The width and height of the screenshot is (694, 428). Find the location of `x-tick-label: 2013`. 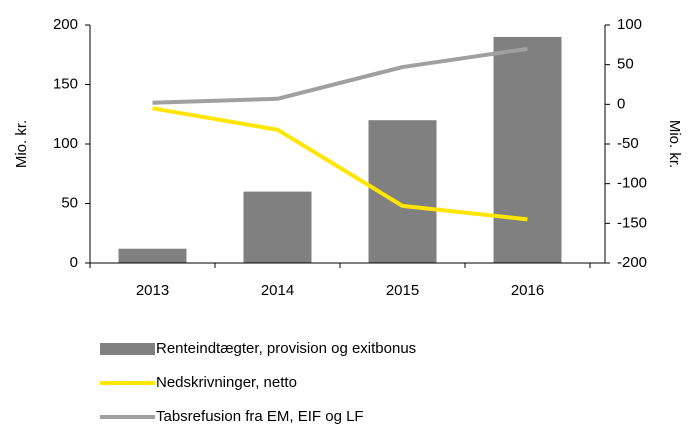

x-tick-label: 2013 is located at coordinates (152, 290).